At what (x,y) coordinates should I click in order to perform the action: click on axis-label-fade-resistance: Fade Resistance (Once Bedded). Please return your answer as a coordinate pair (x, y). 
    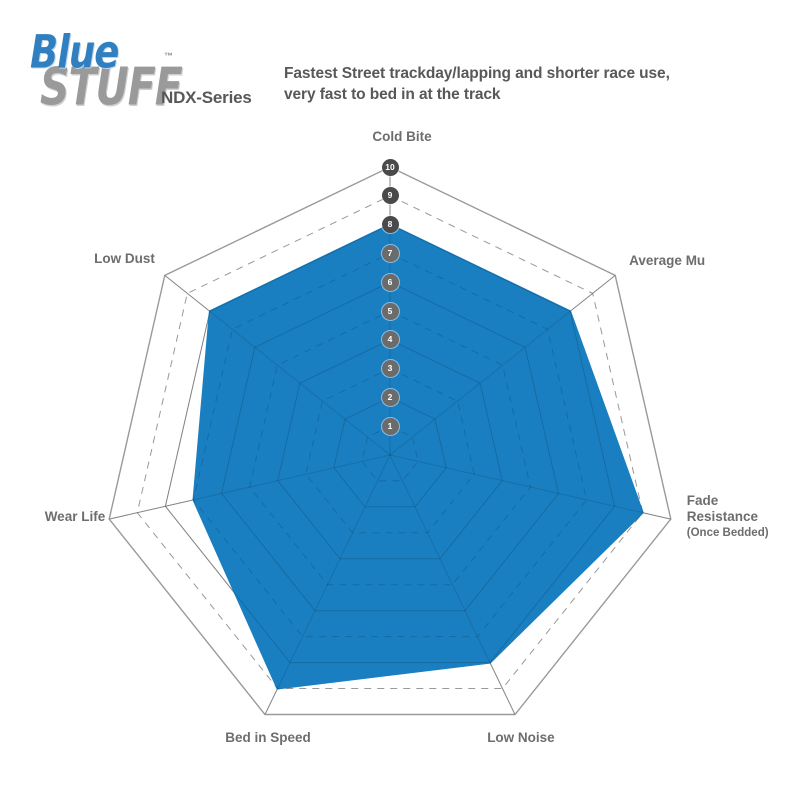
    Looking at the image, I should click on (742, 517).